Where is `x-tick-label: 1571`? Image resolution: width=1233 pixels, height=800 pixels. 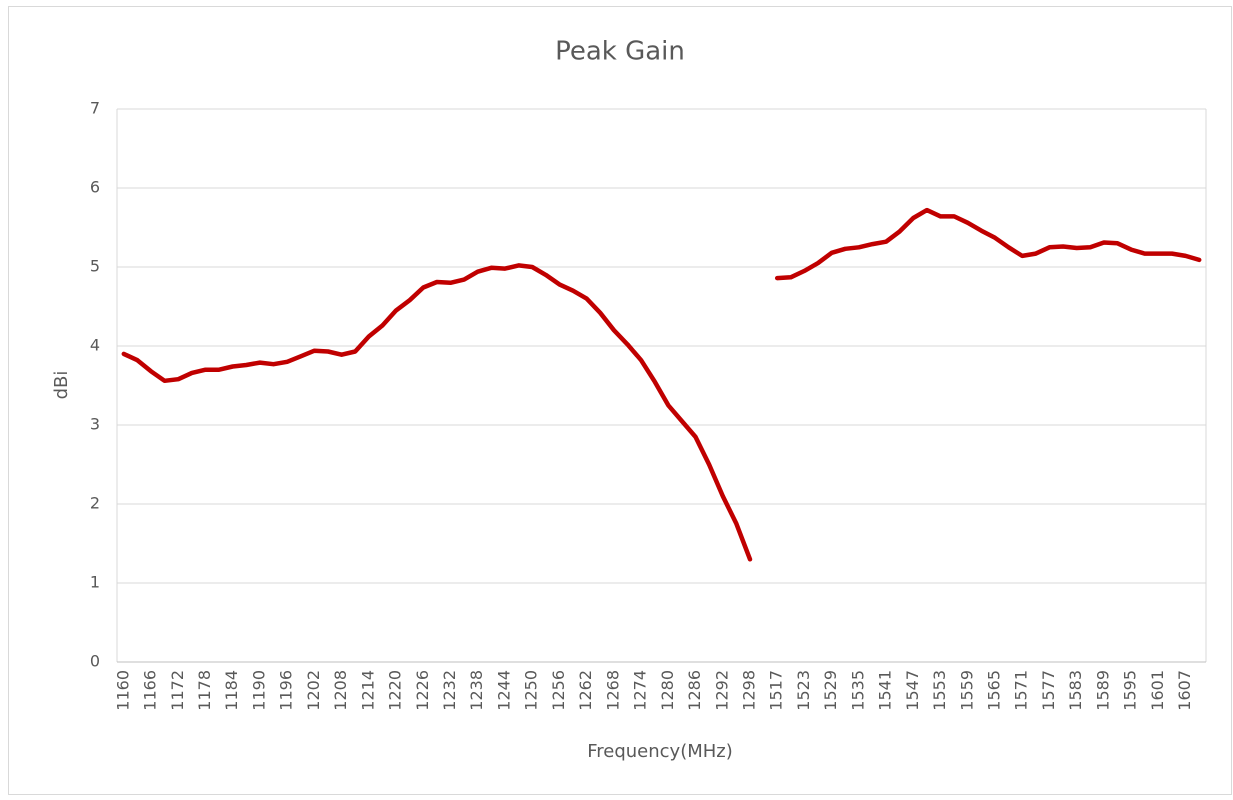
x-tick-label: 1571 is located at coordinates (1021, 690).